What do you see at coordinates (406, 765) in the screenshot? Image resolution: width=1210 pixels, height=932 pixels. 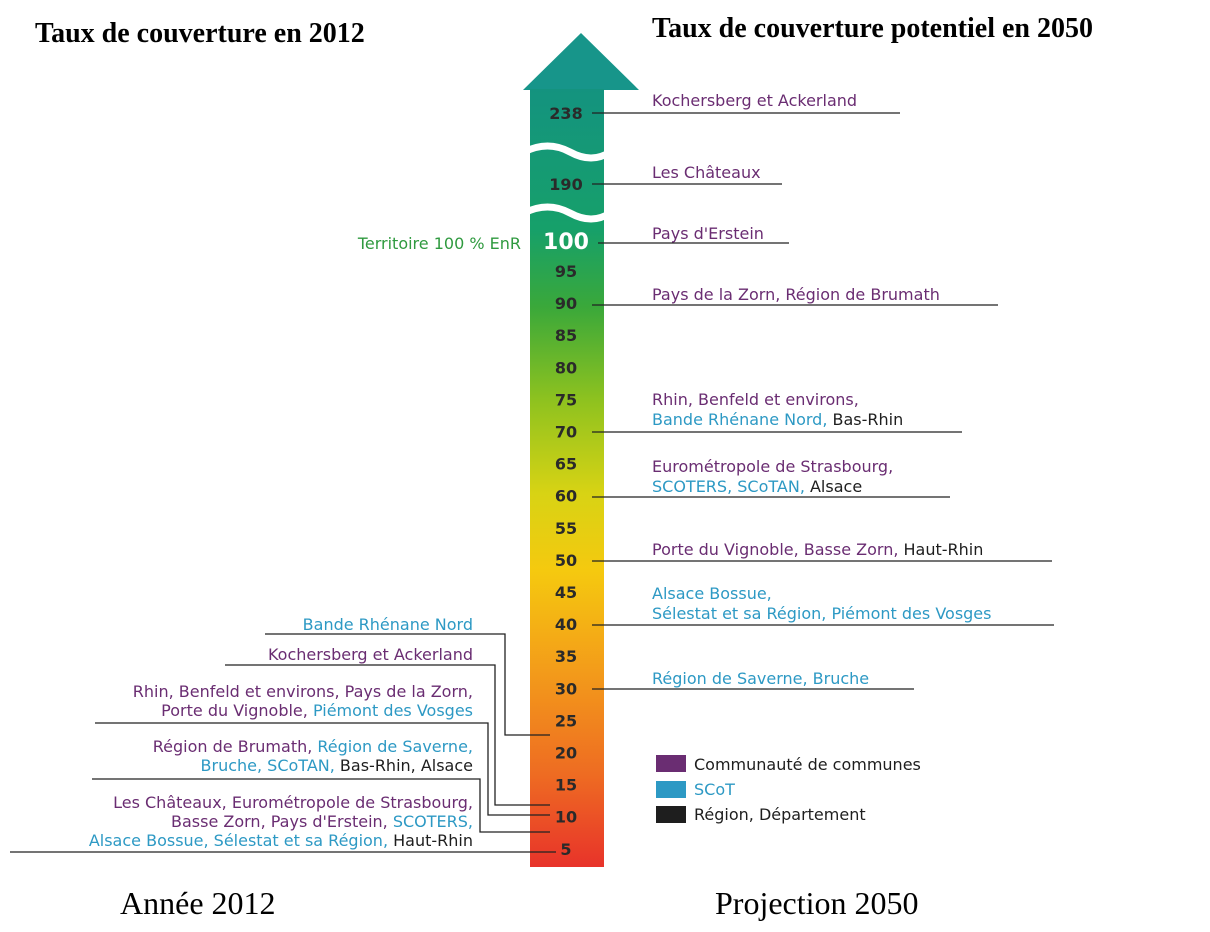 I see `label-run: Bas-Rhin, Alsace` at bounding box center [406, 765].